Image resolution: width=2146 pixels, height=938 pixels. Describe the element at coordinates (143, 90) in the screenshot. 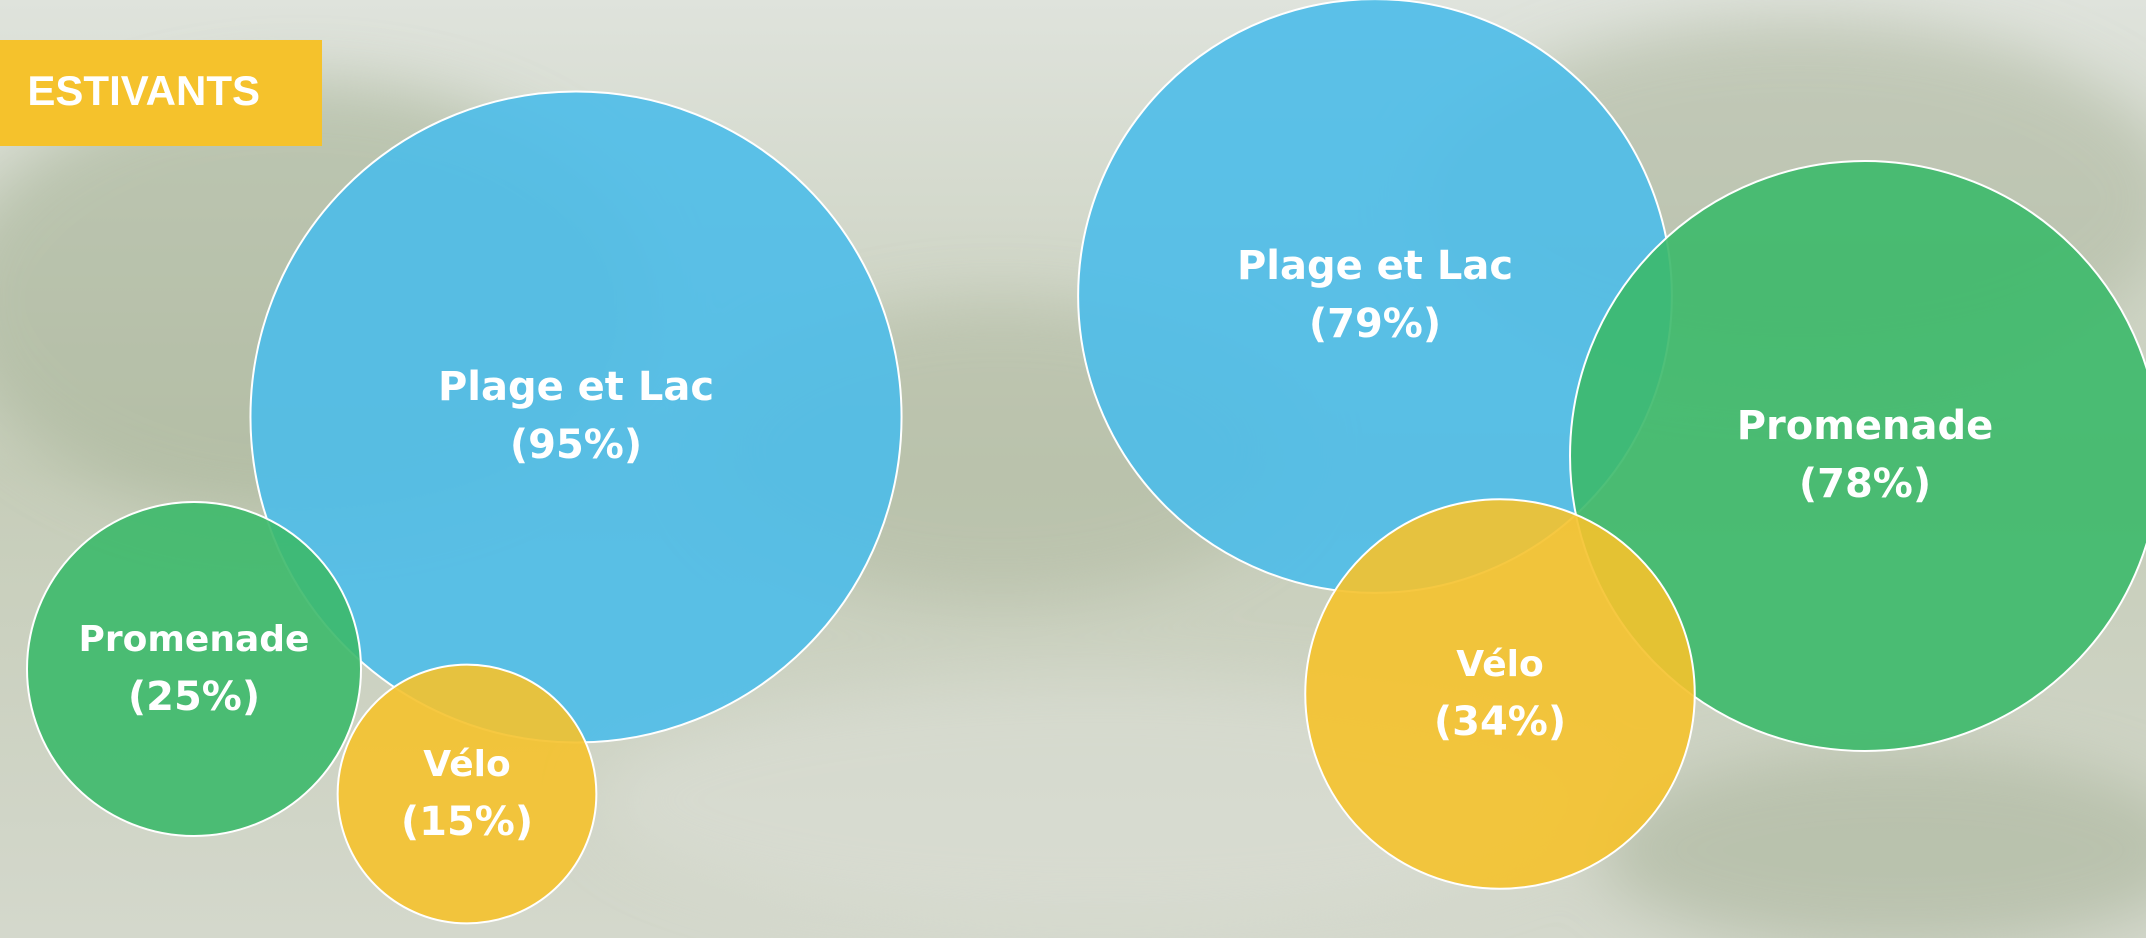

I see `title: ESTIVANTS` at that location.